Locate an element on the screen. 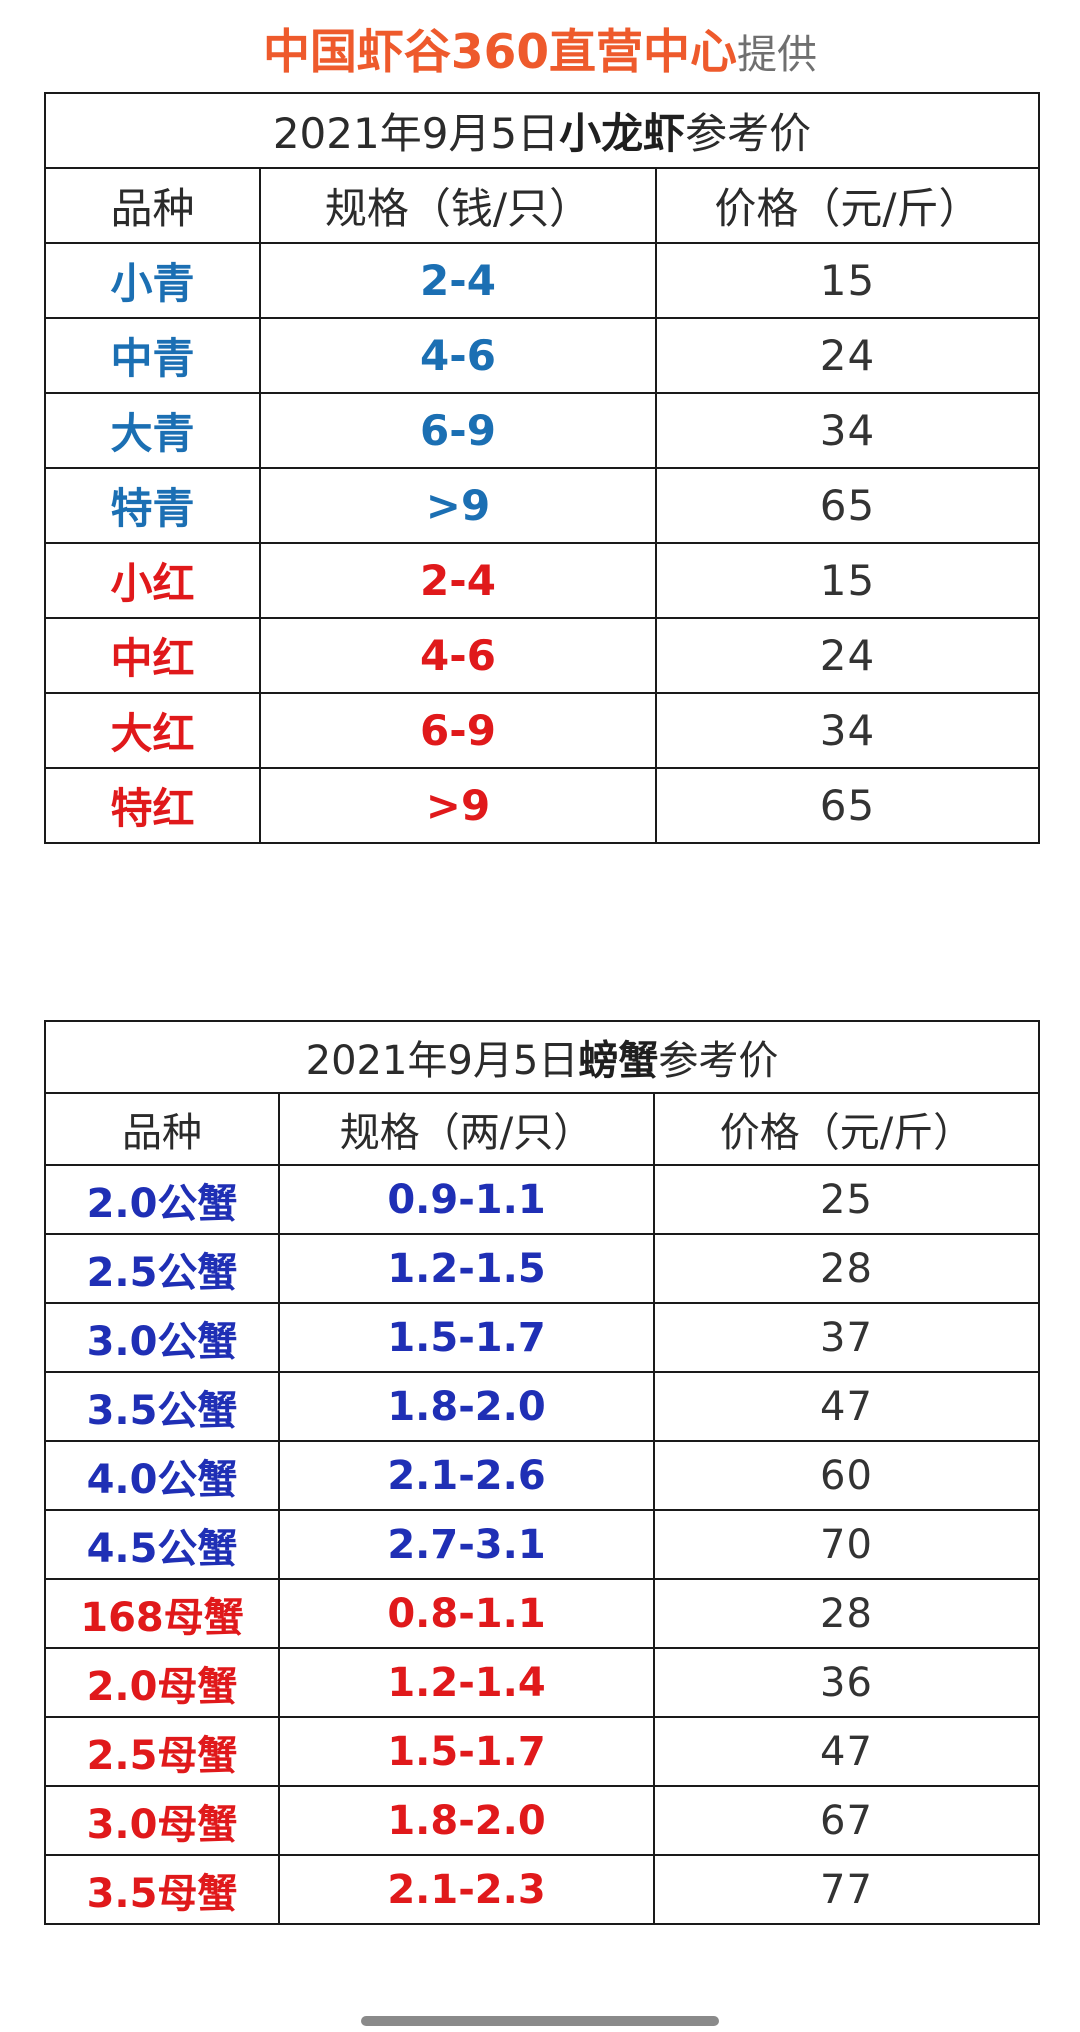  table-row: 中青 4-6 24 is located at coordinates (542, 355).